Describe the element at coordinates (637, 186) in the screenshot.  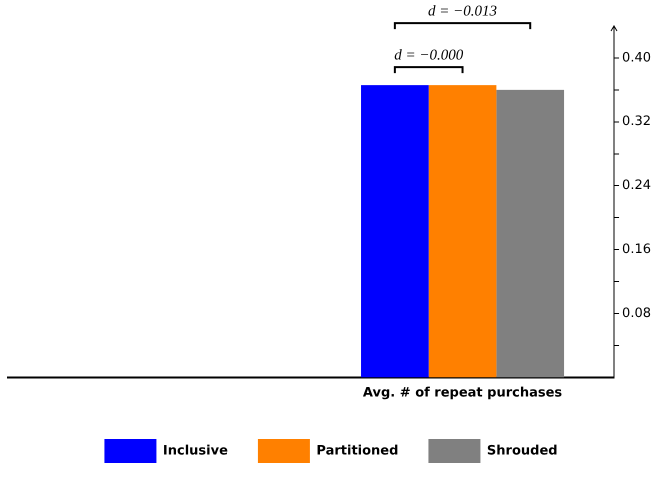
I see `y-tick-label: 0.24` at that location.